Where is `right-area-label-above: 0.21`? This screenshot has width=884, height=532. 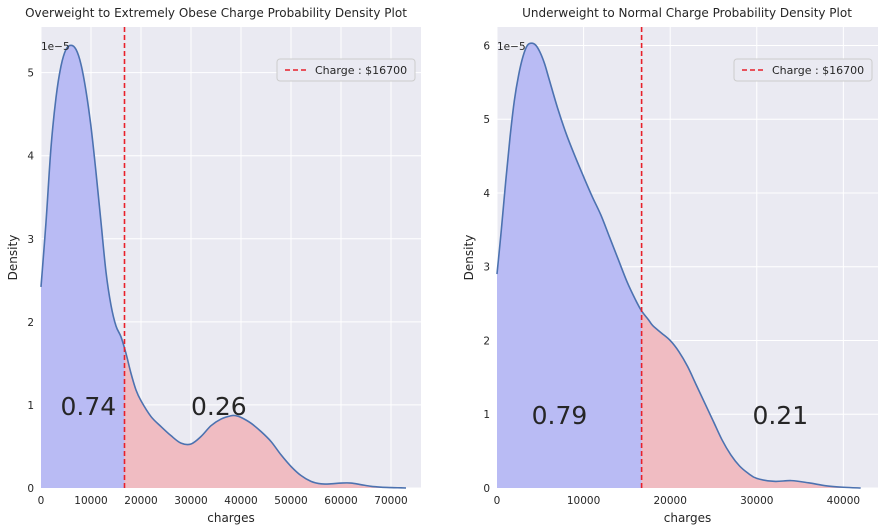 right-area-label-above: 0.21 is located at coordinates (780, 415).